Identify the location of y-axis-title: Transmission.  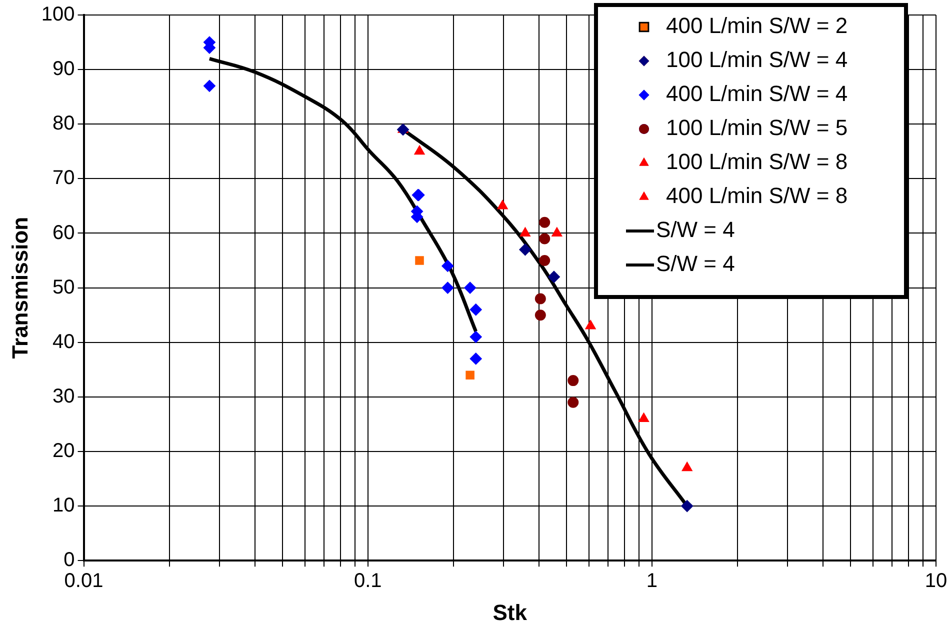
(19, 287).